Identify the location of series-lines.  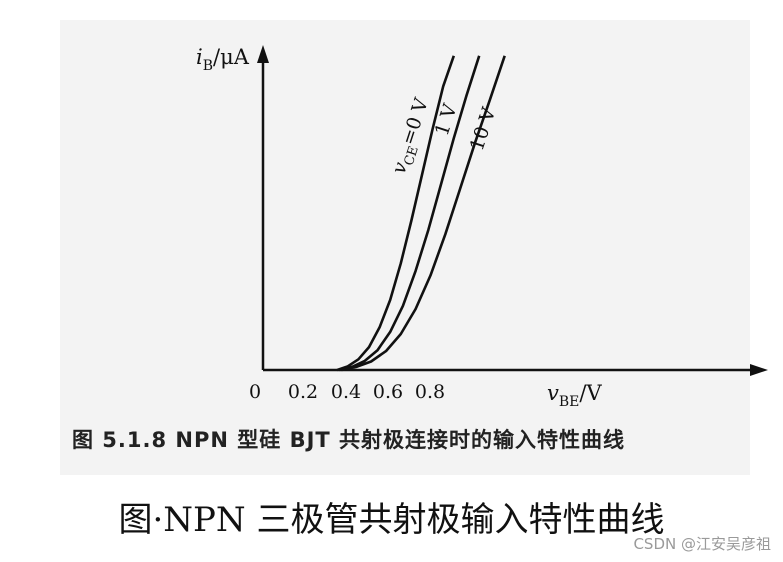
(421, 213).